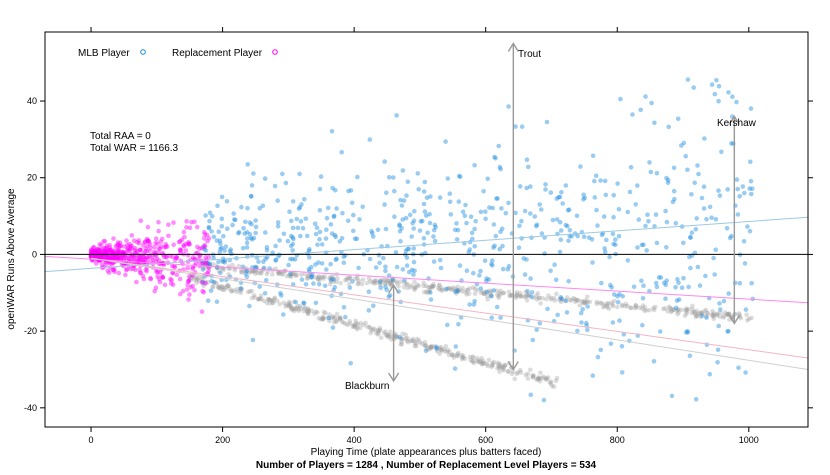 The image size is (830, 475). What do you see at coordinates (394, 288) in the screenshot?
I see `arrow-head` at bounding box center [394, 288].